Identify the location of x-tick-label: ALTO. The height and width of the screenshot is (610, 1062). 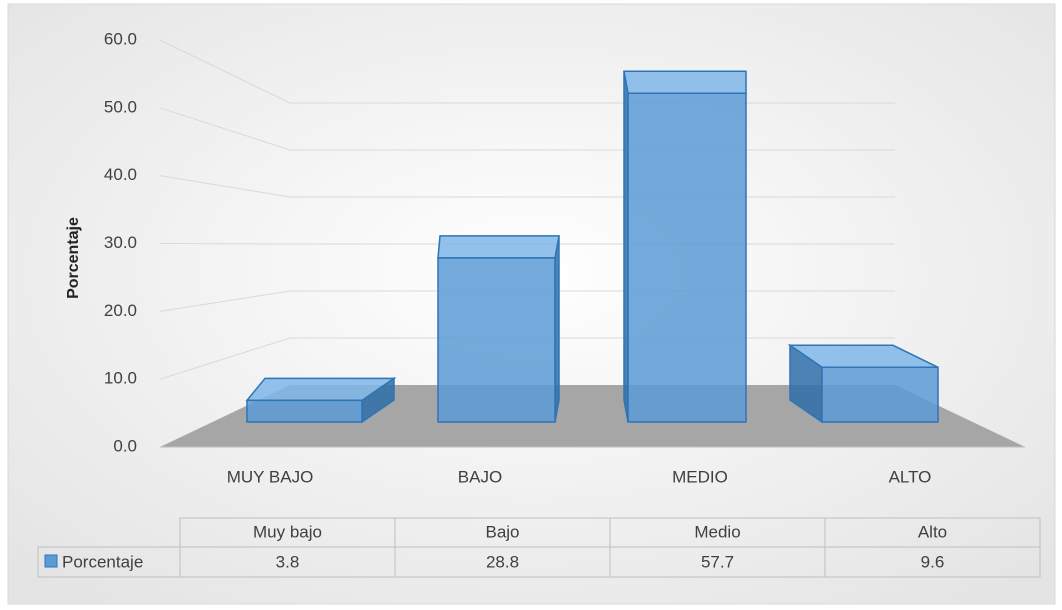
(910, 476).